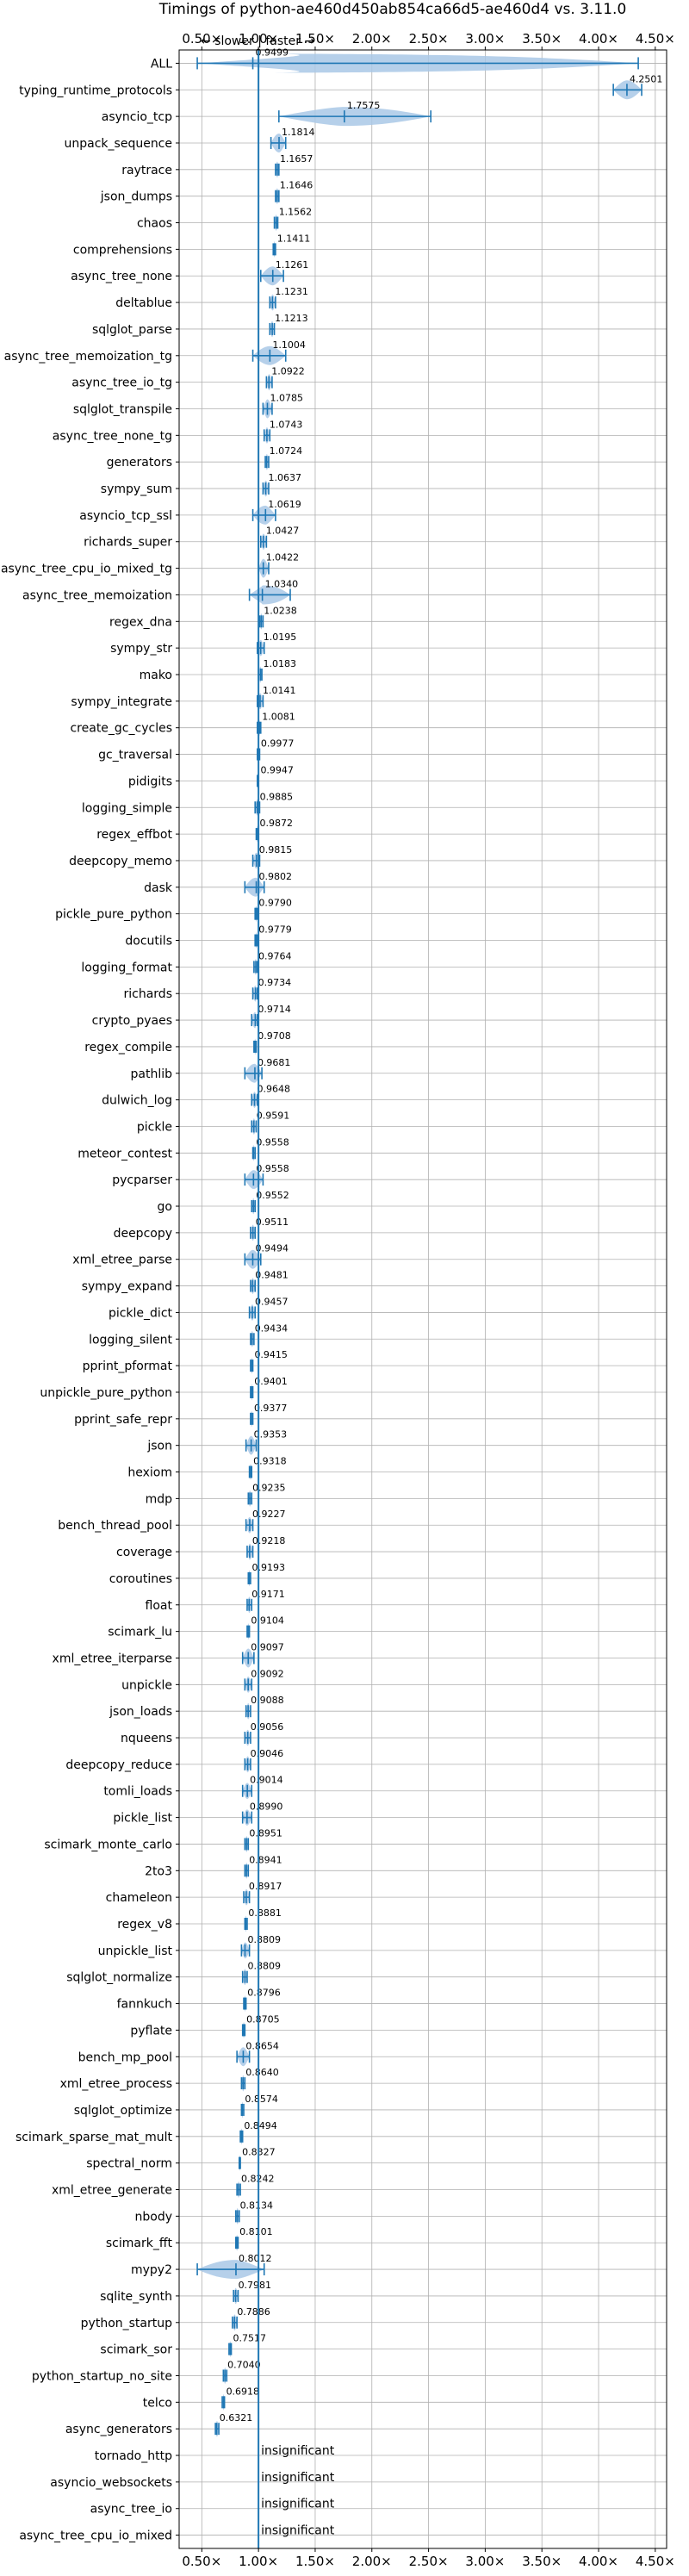  Describe the element at coordinates (257, 41) in the screenshot. I see `direction-label: ← slower | faster →` at that location.